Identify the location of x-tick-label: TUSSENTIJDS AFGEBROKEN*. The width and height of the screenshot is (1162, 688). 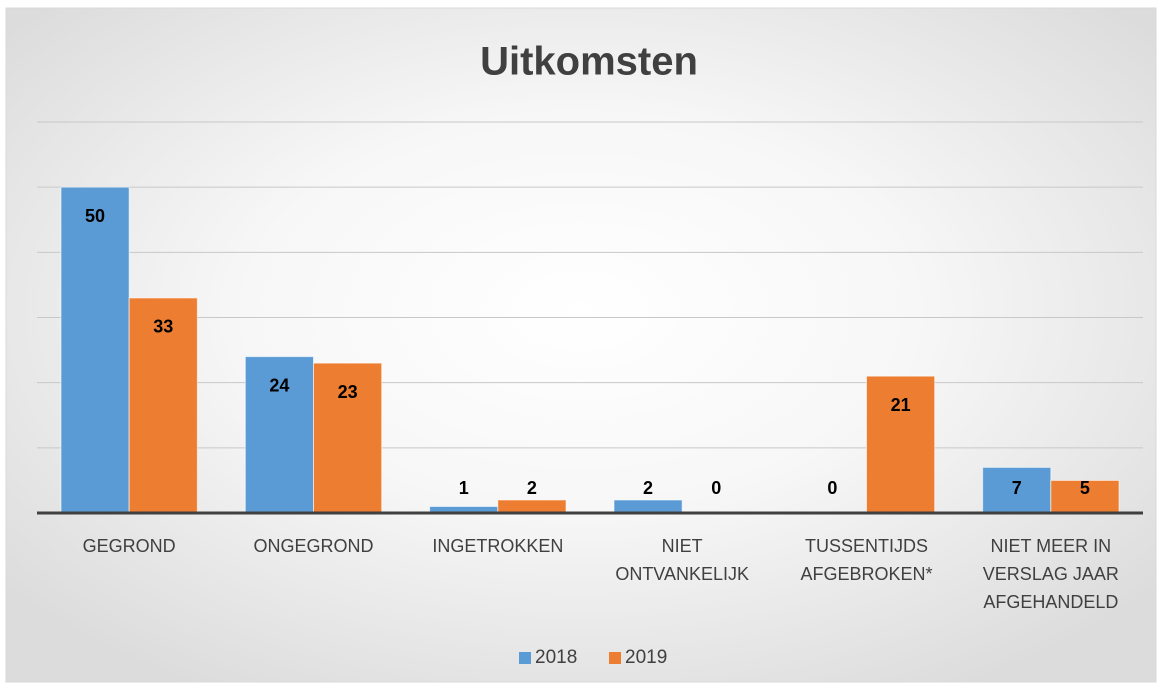
(866, 560).